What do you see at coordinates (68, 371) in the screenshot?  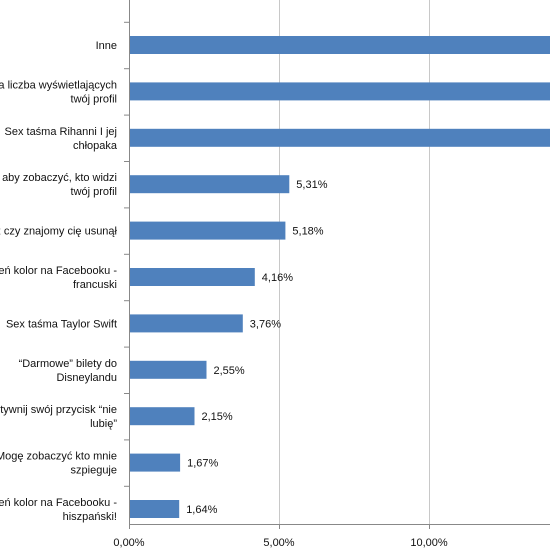 I see `category-label: “Darmowe” bilety do Disneylandu` at bounding box center [68, 371].